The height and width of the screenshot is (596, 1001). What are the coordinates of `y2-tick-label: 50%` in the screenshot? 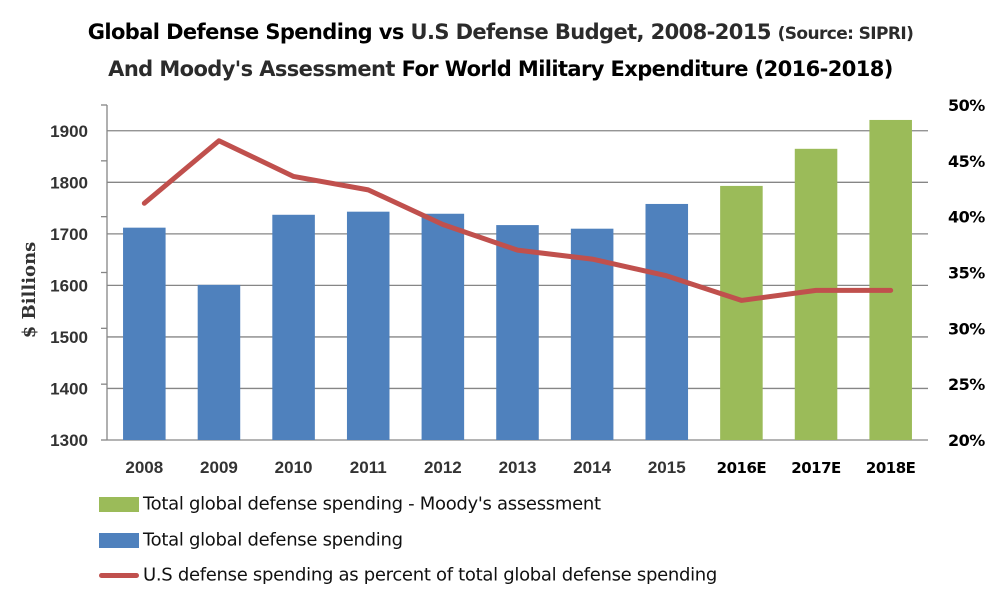 It's located at (966, 105).